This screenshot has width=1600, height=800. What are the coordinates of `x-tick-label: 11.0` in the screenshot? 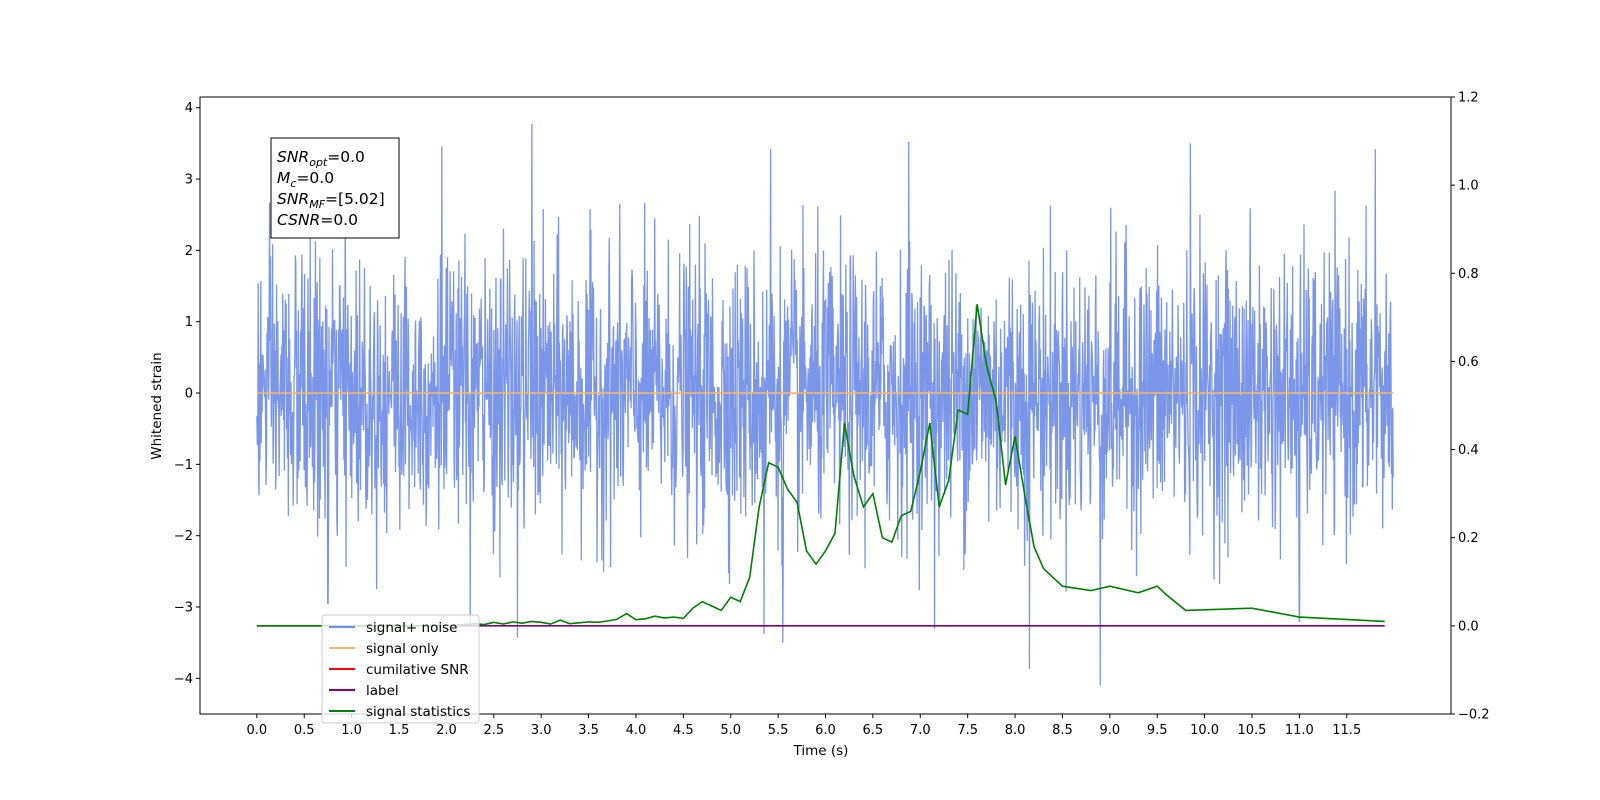 It's located at (1299, 730).